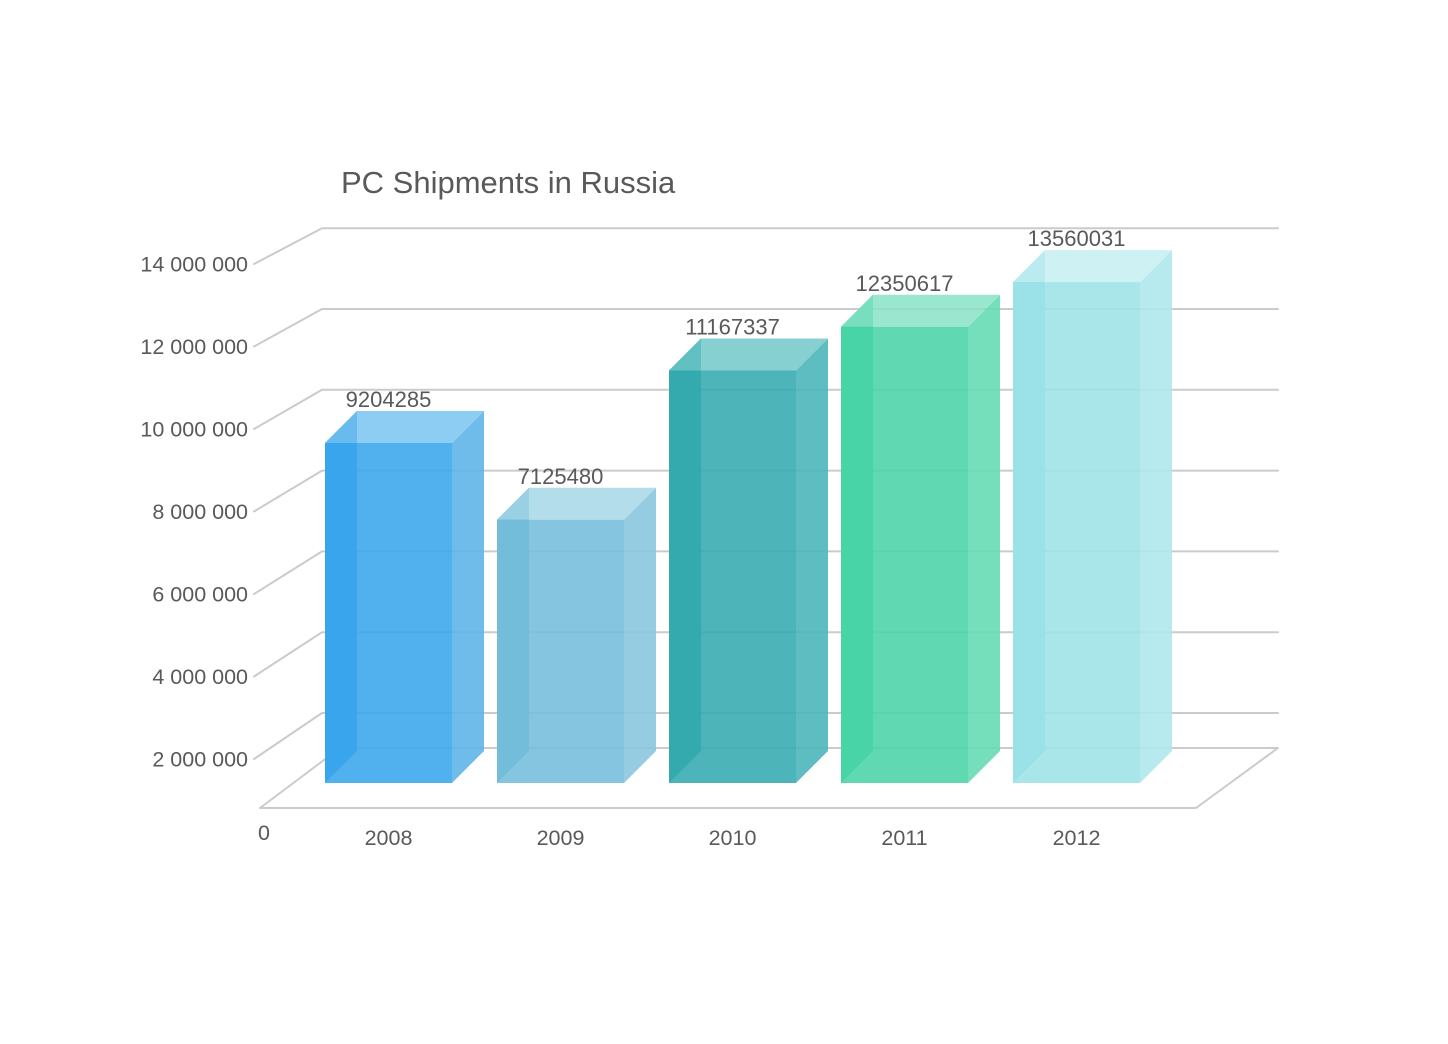  What do you see at coordinates (389, 838) in the screenshot?
I see `x-tick-2008: 2008` at bounding box center [389, 838].